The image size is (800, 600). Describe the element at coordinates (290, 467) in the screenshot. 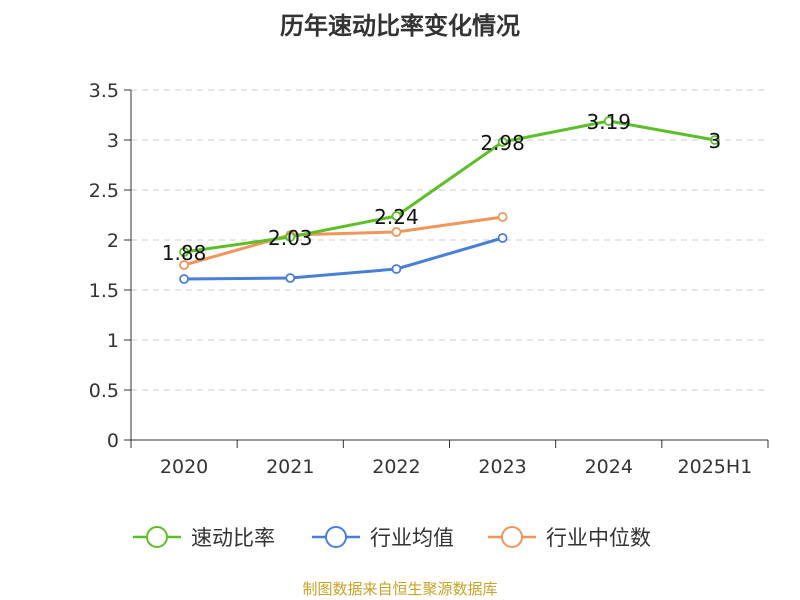

I see `x-tick-label: 2021` at that location.